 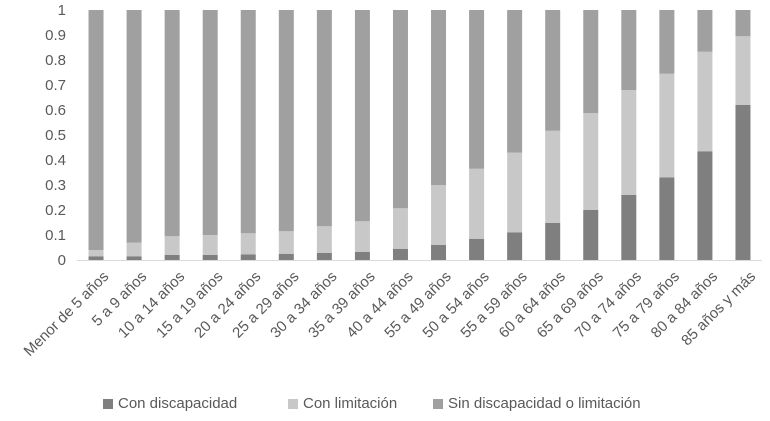 What do you see at coordinates (350, 403) in the screenshot?
I see `legend-label: Con limitación` at bounding box center [350, 403].